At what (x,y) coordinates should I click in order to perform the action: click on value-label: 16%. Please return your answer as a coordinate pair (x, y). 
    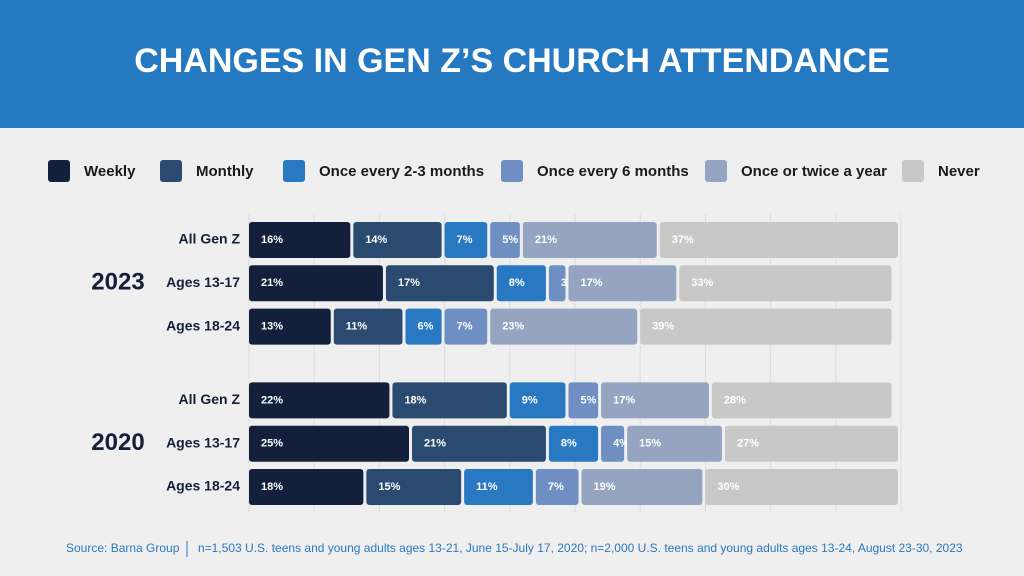
    Looking at the image, I should click on (272, 240).